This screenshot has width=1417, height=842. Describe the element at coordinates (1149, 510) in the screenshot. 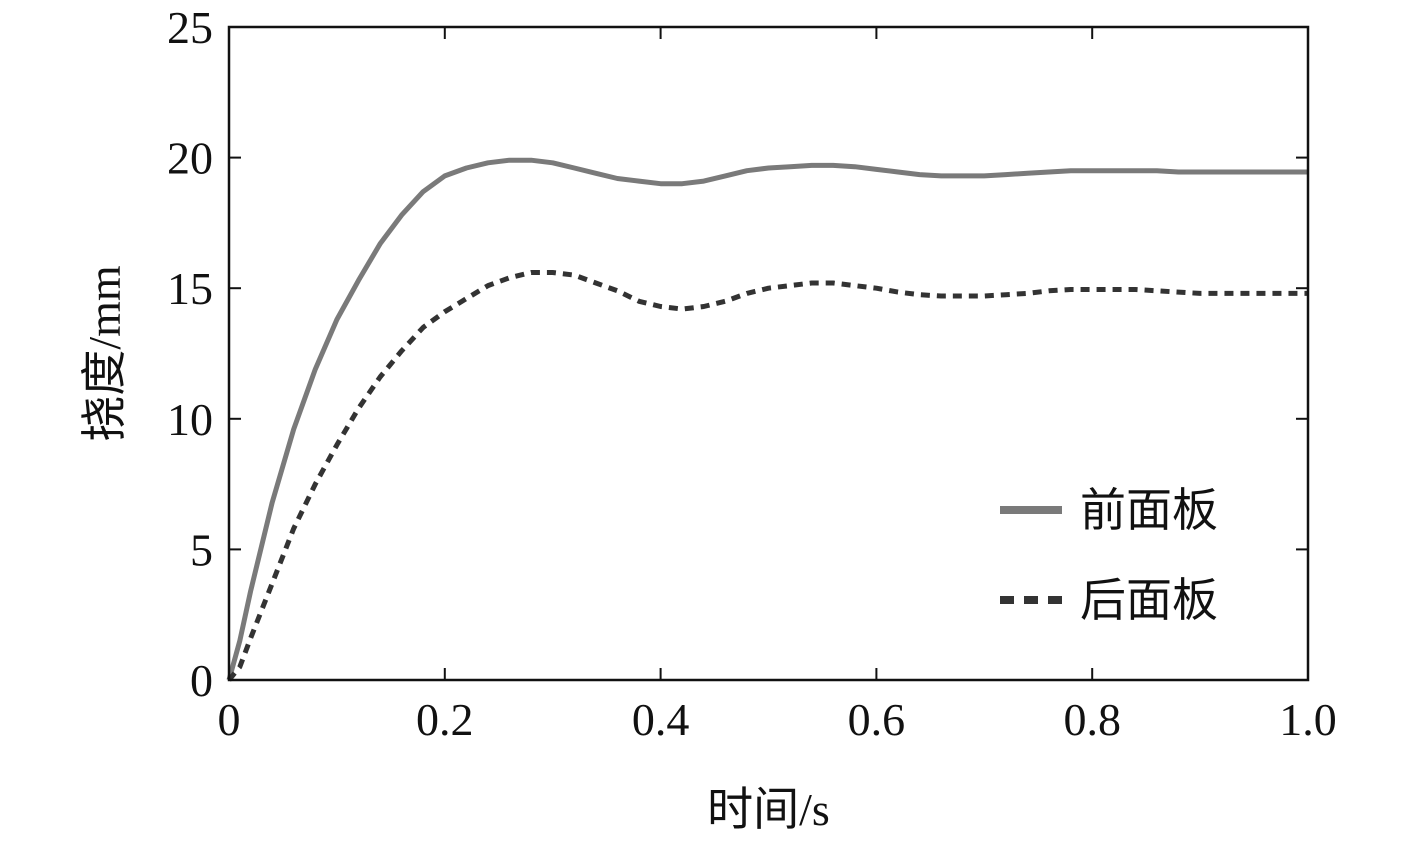

I see `legend-label-front-panel: 前面板` at that location.